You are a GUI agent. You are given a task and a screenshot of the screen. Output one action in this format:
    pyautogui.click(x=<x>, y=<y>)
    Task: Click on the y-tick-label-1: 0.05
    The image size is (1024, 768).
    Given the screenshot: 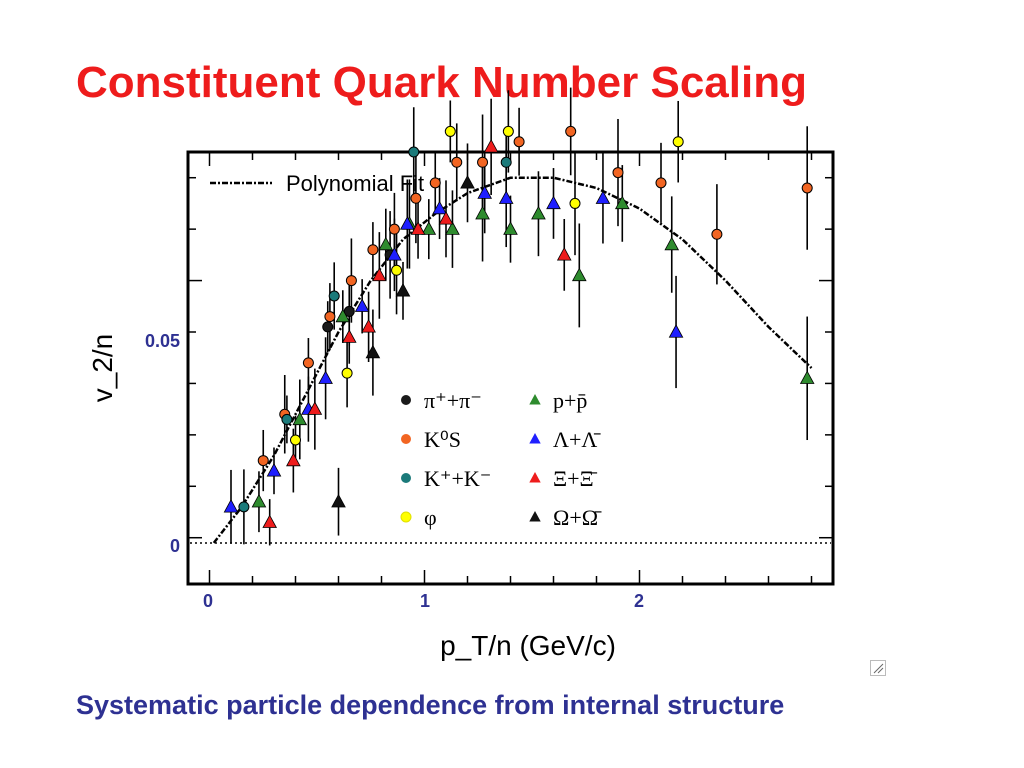 What is the action you would take?
    pyautogui.click(x=162, y=341)
    